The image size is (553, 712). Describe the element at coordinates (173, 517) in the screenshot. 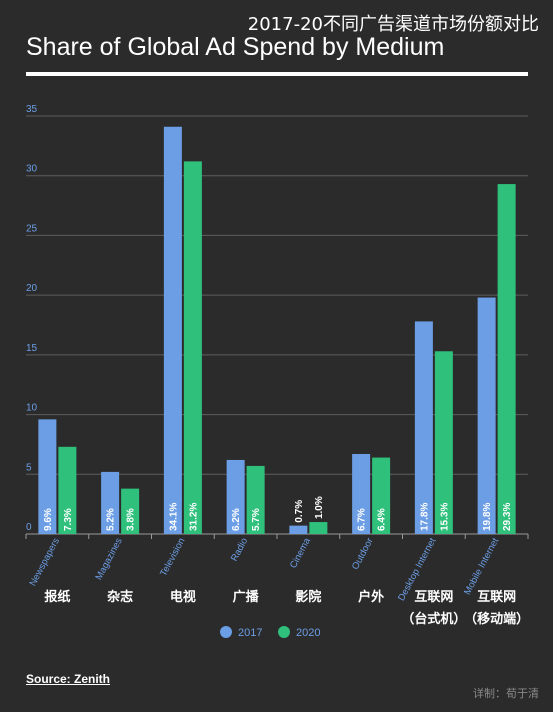

I see `data-label-2017-2: 34.1%` at that location.